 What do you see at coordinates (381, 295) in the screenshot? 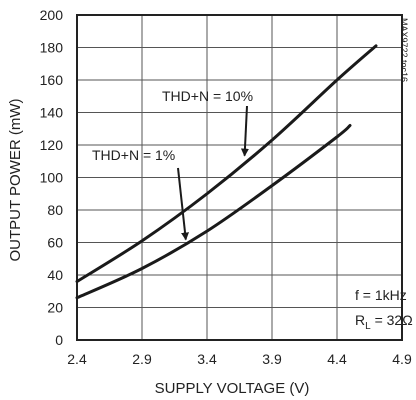
I see `freq-note: f = 1kHz` at bounding box center [381, 295].